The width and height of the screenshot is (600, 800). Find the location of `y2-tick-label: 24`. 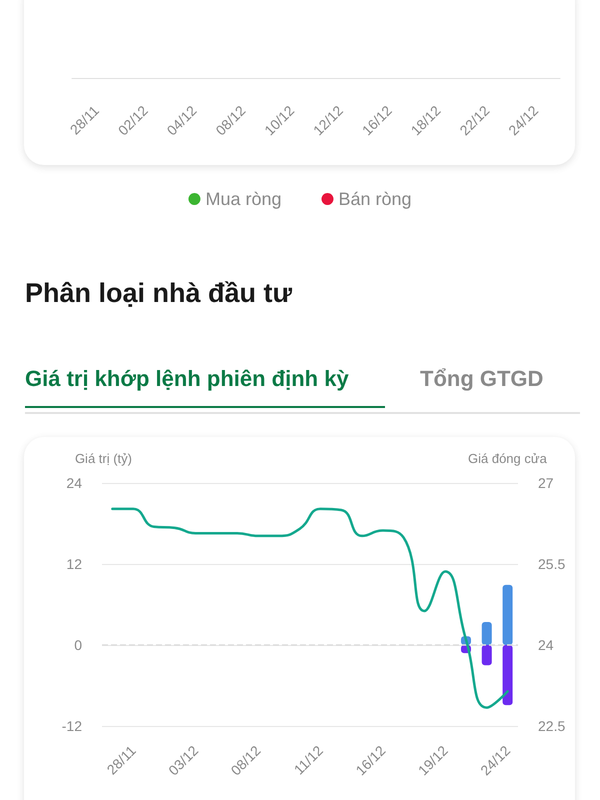

y2-tick-label: 24 is located at coordinates (546, 645).